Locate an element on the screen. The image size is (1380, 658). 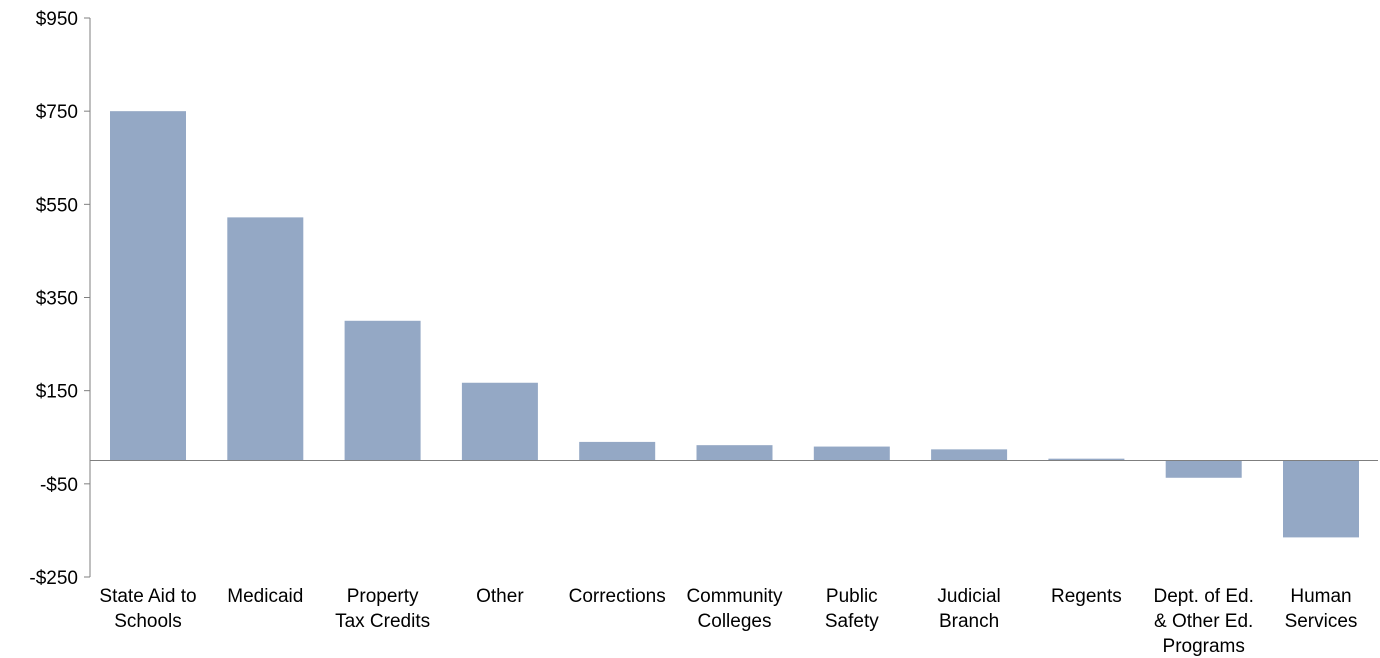
x-category-label-line: Branch is located at coordinates (969, 621).